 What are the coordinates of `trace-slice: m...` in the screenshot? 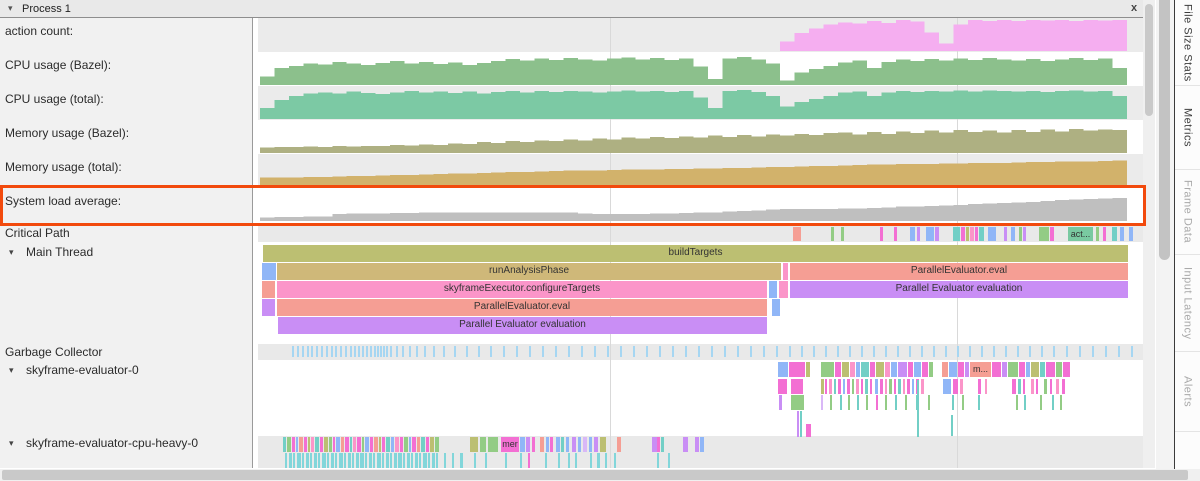 It's located at (980, 369).